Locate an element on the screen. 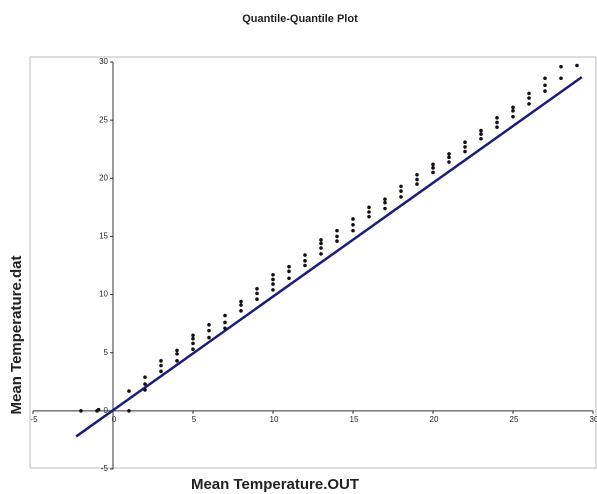 The image size is (597, 494). x-tick-label: 0 is located at coordinates (114, 419).